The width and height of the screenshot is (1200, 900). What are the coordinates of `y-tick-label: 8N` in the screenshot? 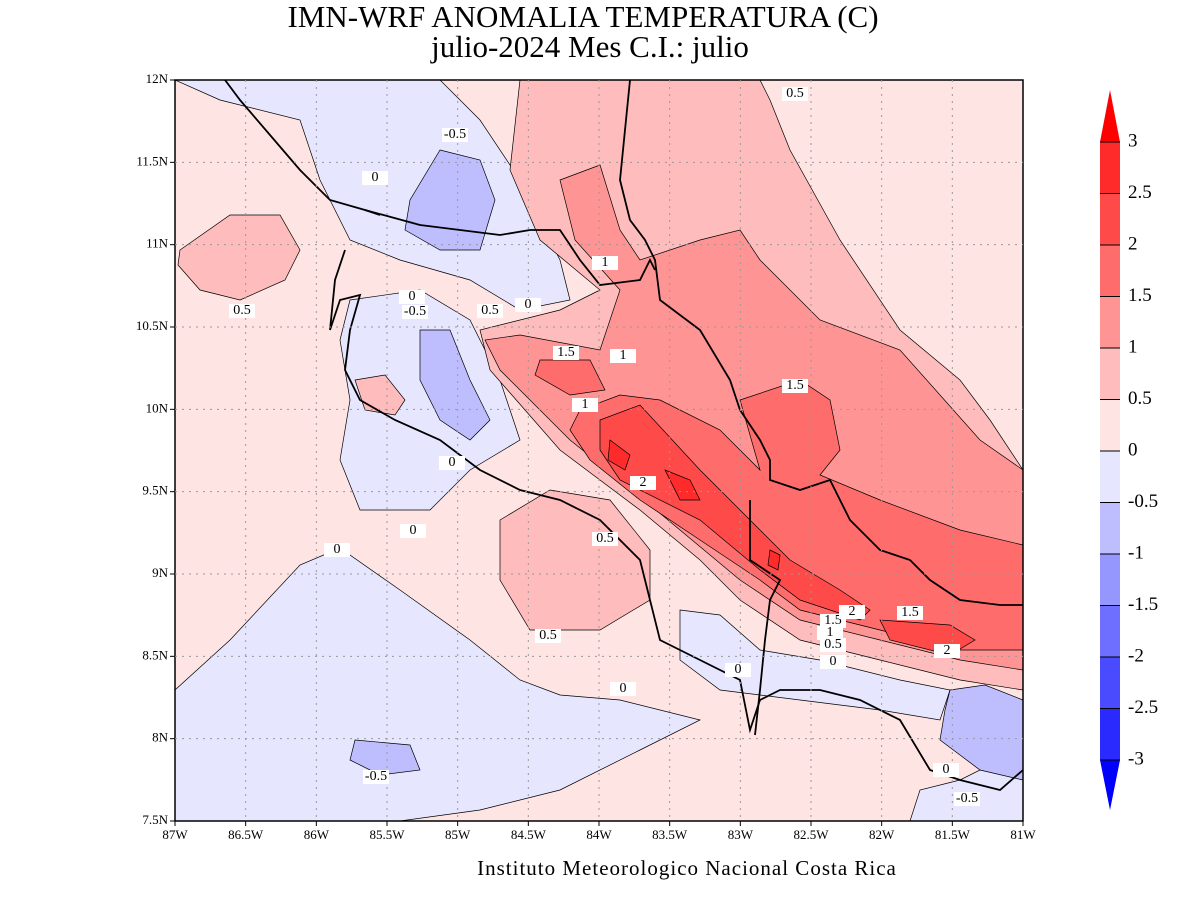 It's located at (160, 737).